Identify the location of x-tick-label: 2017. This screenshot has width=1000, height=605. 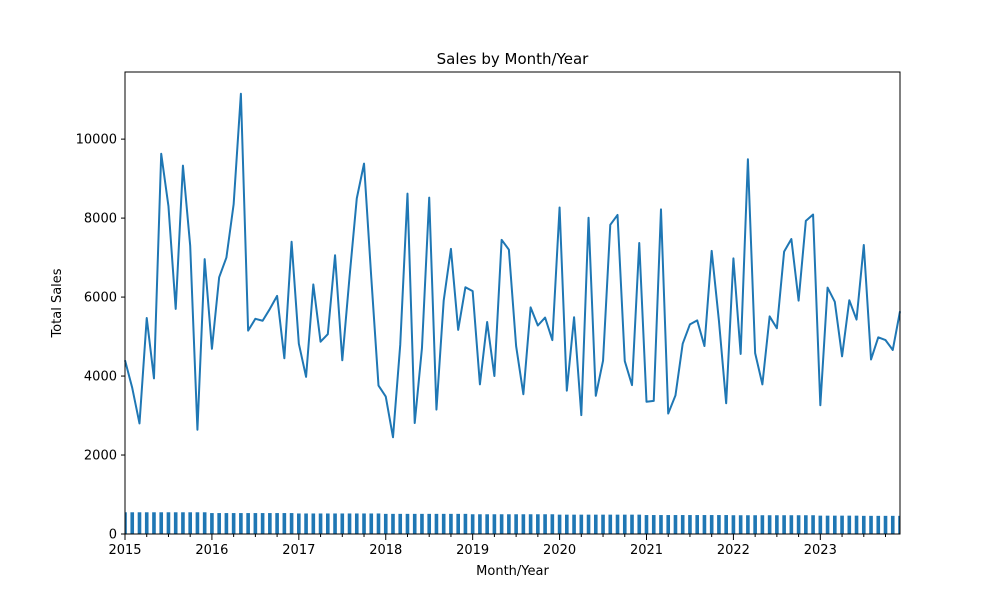
(298, 550).